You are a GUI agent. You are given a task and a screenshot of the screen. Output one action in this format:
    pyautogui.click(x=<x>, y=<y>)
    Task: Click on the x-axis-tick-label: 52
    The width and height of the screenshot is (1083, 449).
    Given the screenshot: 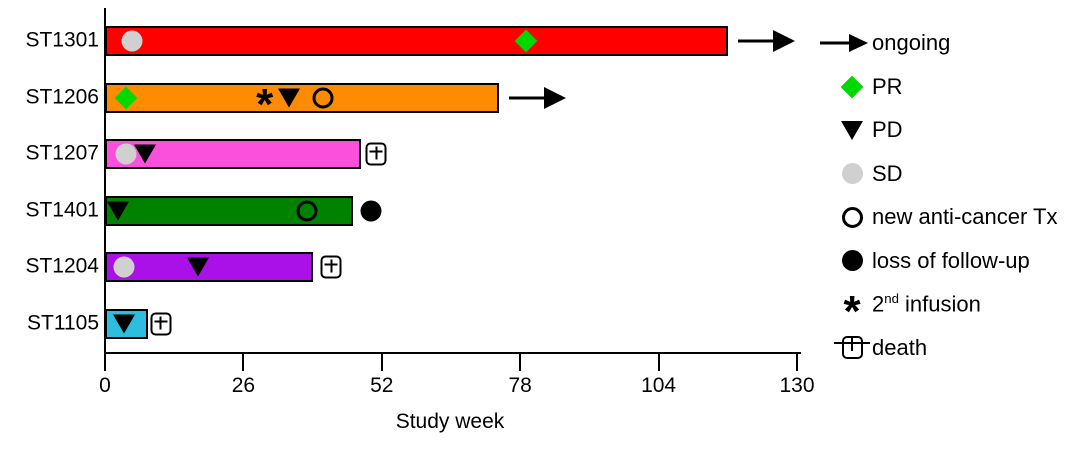 What is the action you would take?
    pyautogui.click(x=382, y=385)
    